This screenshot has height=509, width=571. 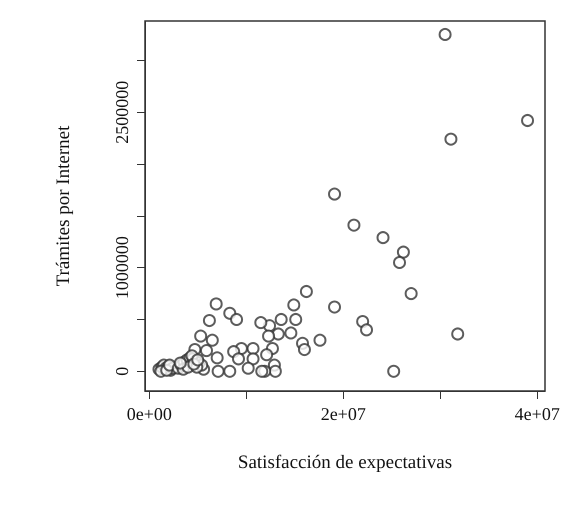 I want to click on x-tick-label: 2e+07, so click(x=343, y=414).